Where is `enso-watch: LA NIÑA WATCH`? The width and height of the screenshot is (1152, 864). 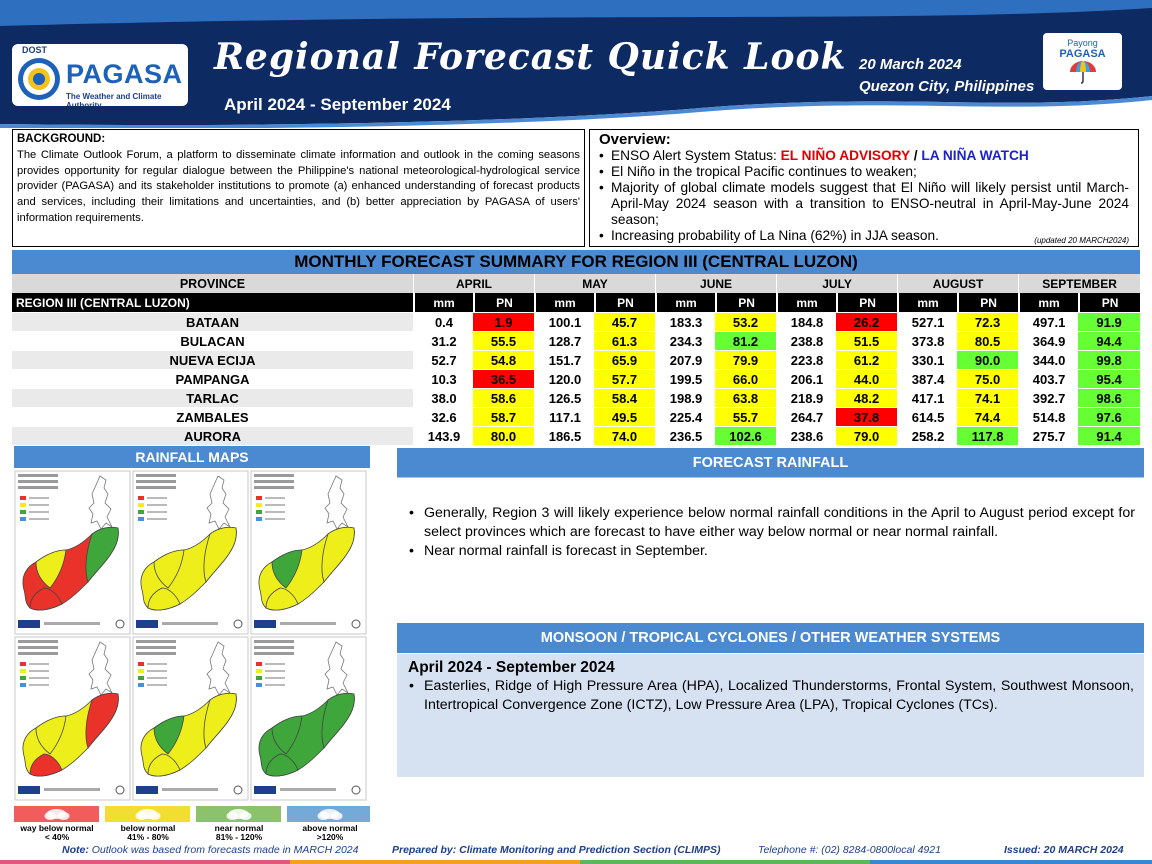 enso-watch: LA NIÑA WATCH is located at coordinates (975, 155).